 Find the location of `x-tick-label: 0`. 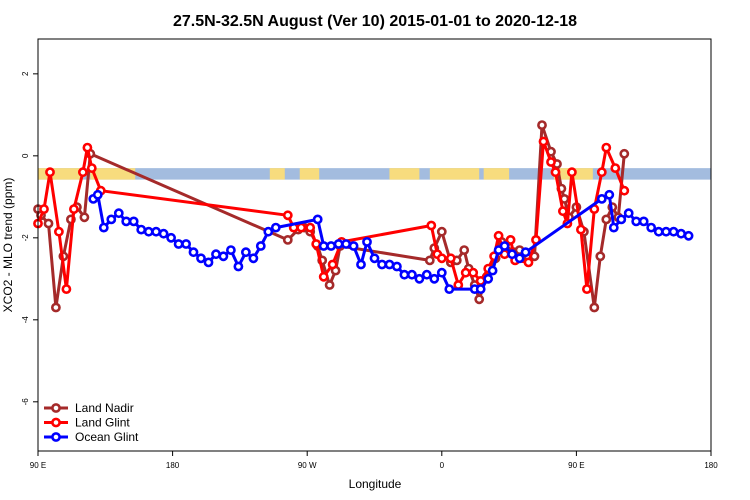

x-tick-label: 0 is located at coordinates (442, 465).